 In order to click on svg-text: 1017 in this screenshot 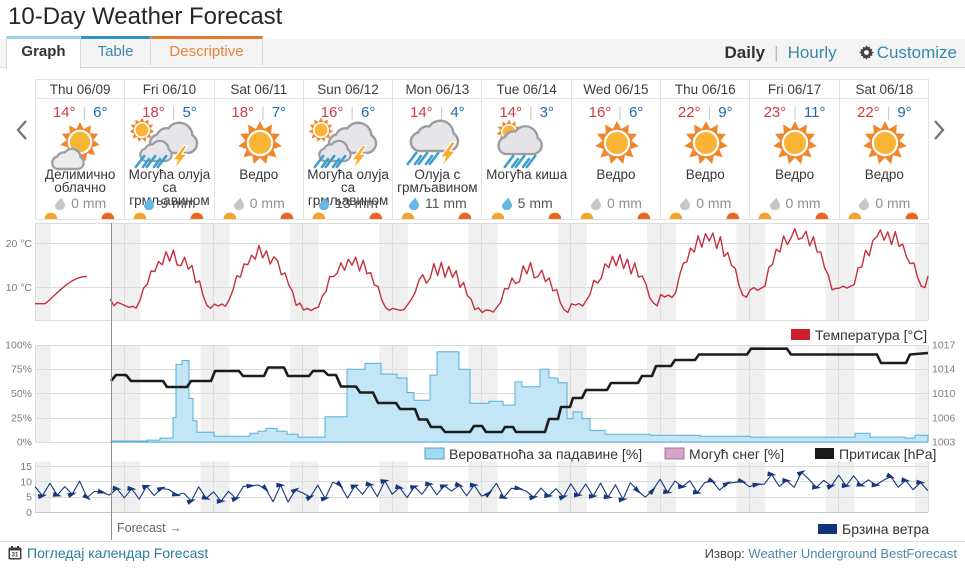, I will do `click(944, 346)`.